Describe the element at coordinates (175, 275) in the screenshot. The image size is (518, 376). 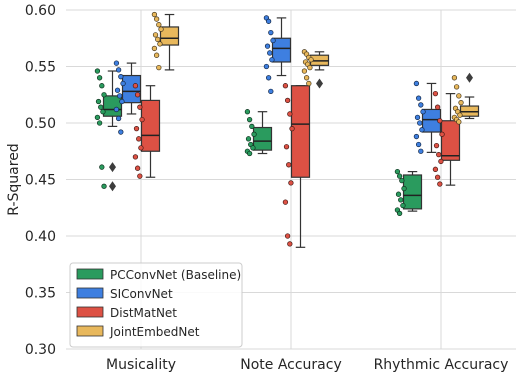
I see `legend-label: PCConvNet (Baseline)` at that location.